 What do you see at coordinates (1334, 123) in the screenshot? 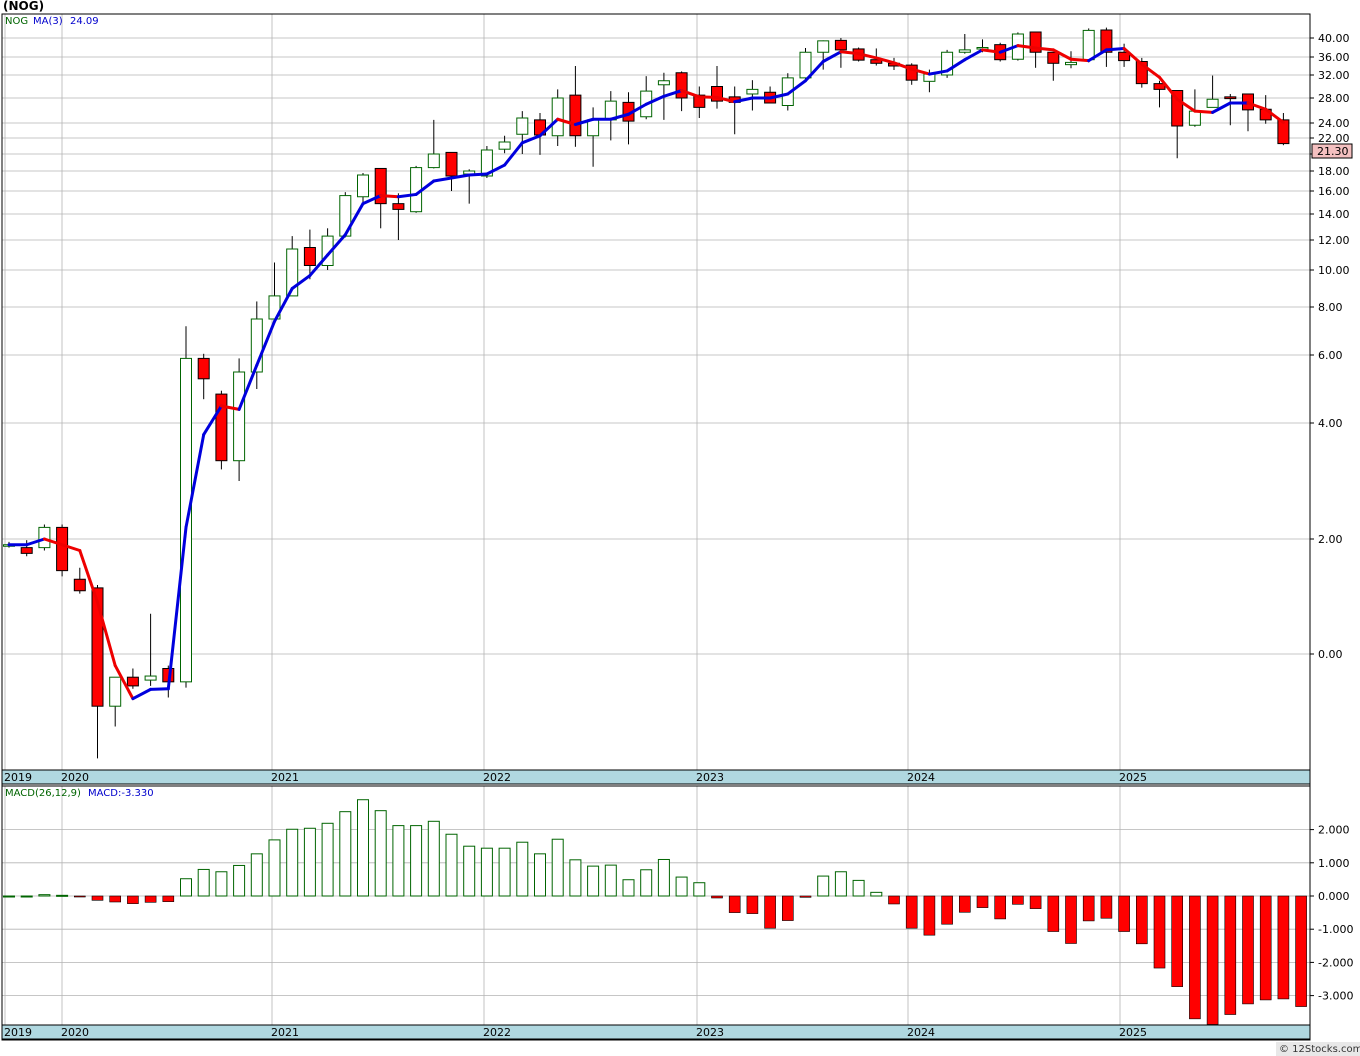
I see `price-tick-label: 24.00` at bounding box center [1334, 123].